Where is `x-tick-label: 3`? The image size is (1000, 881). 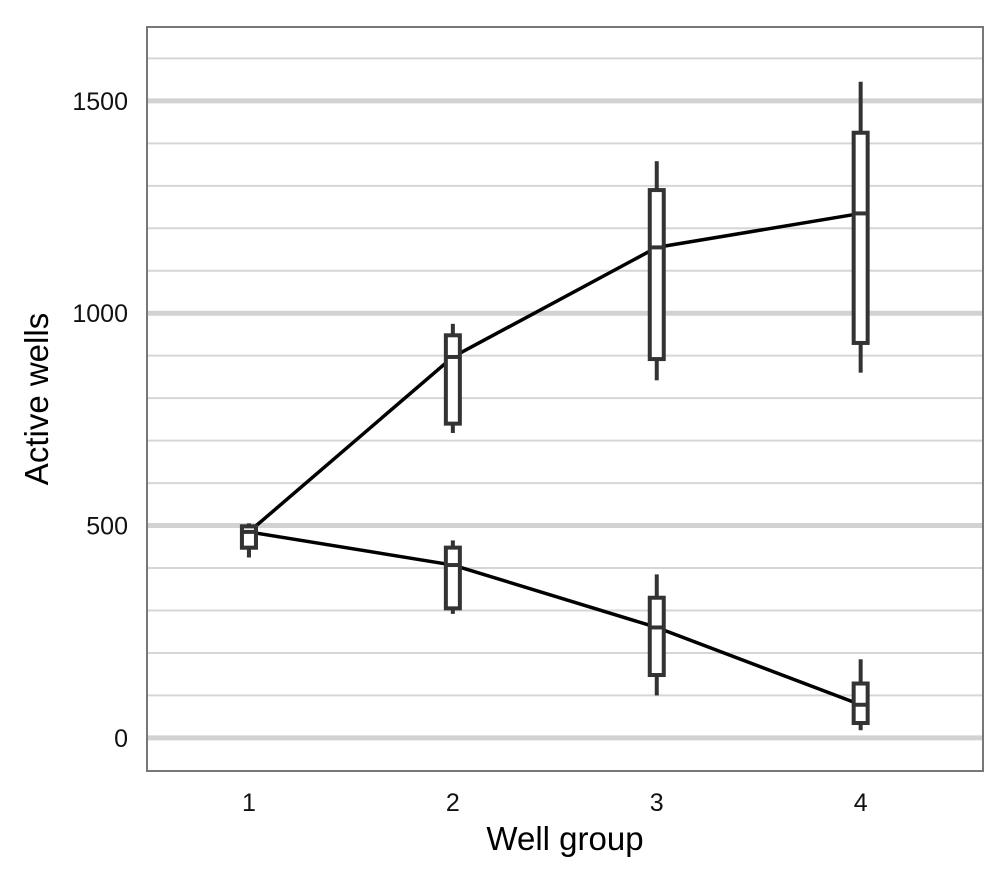
x-tick-label: 3 is located at coordinates (657, 803).